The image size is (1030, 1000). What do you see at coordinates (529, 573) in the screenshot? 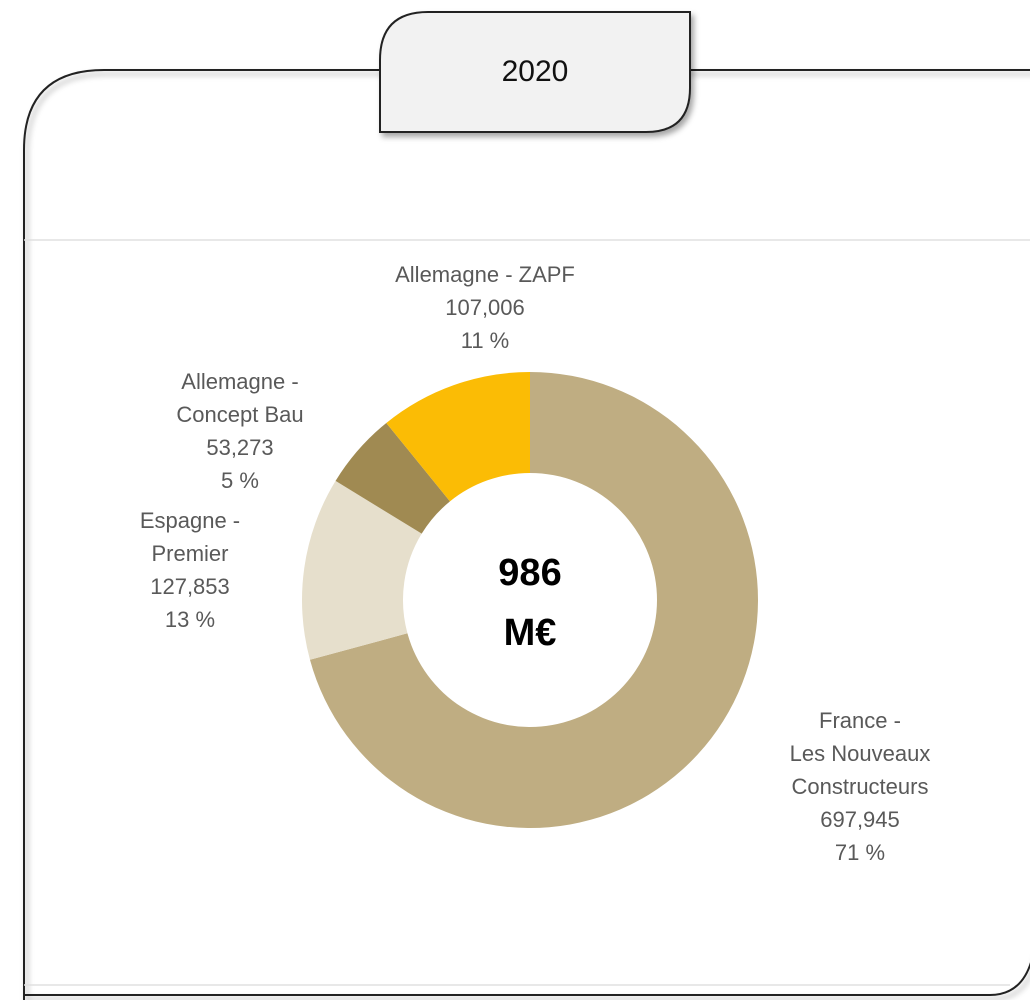
I see `center-label: 986` at bounding box center [529, 573].